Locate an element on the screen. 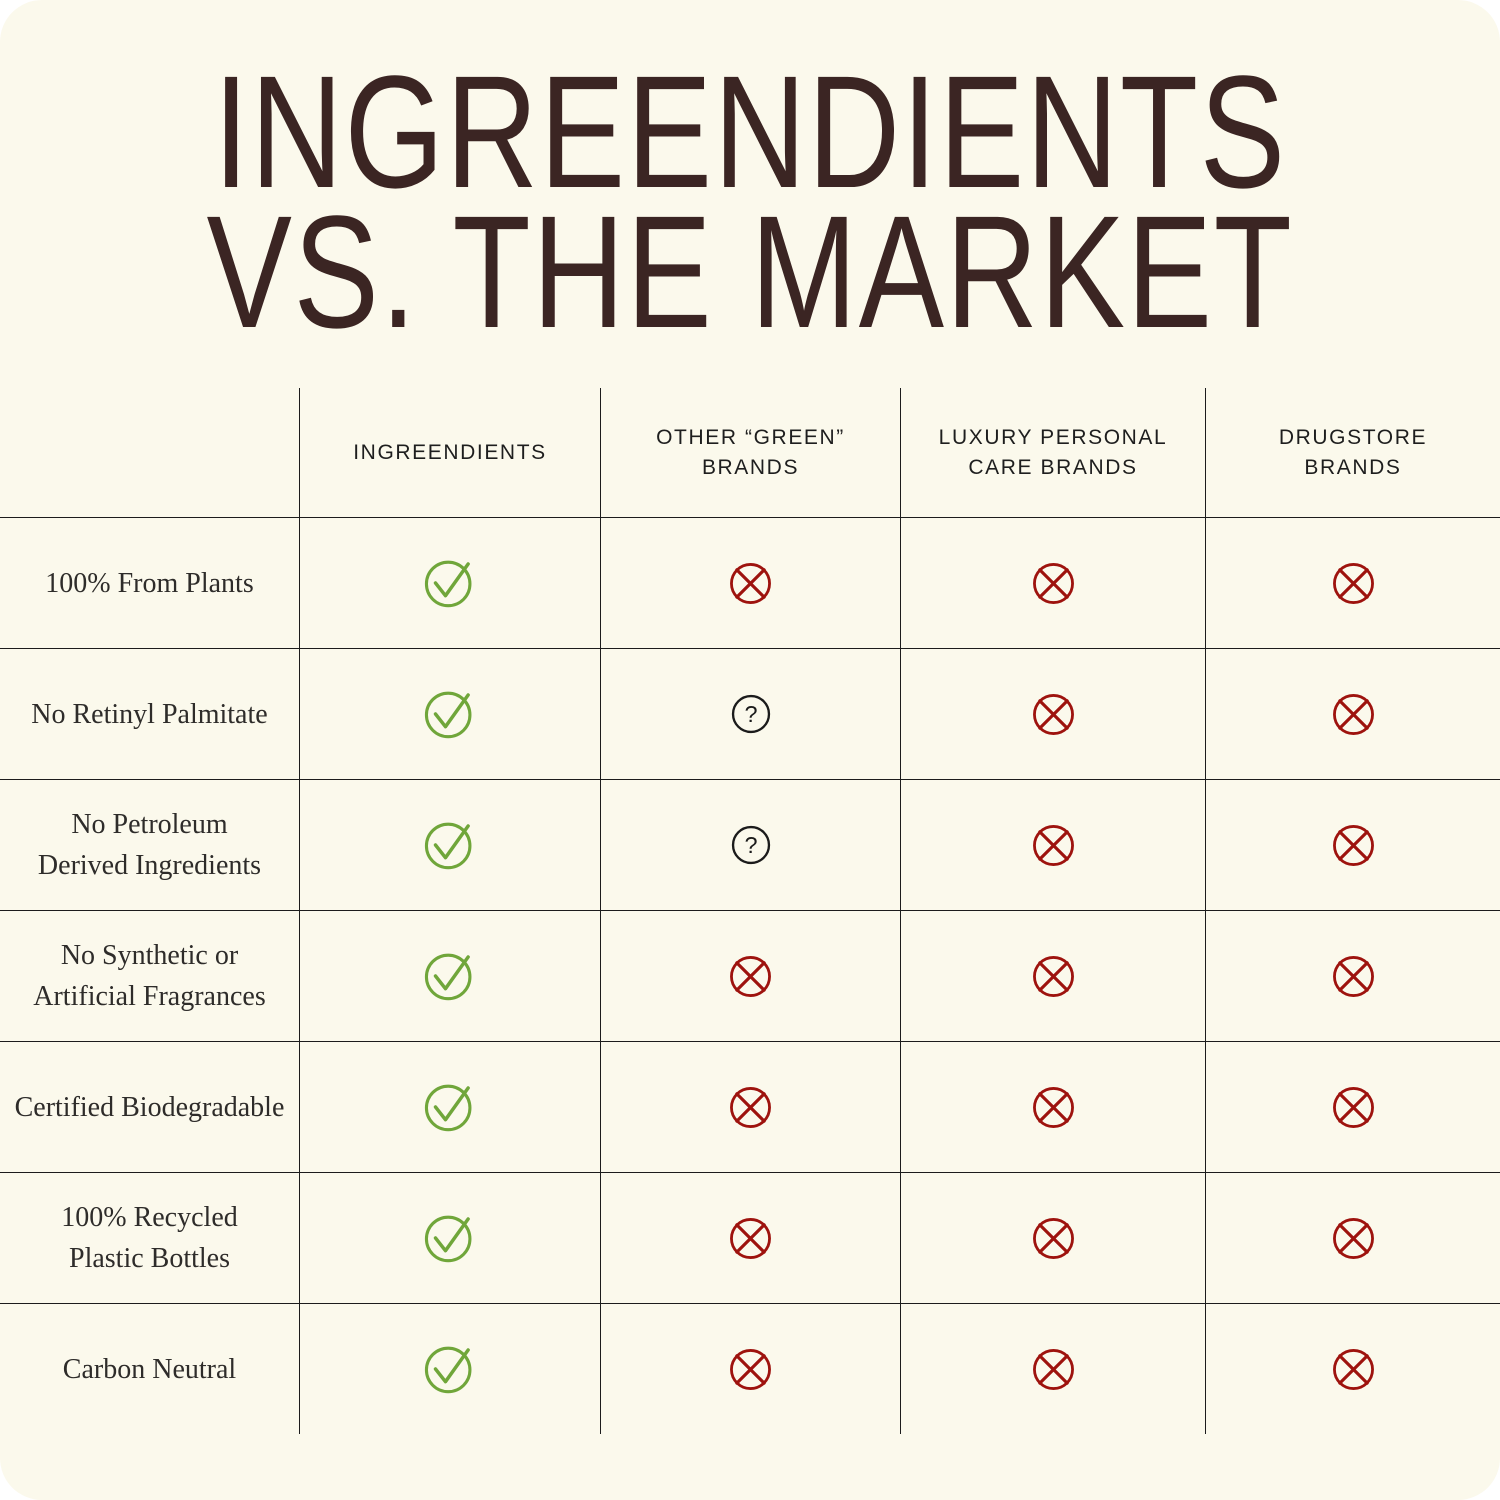  column-header-ingreendients: INGREENDIENTS is located at coordinates (450, 452).